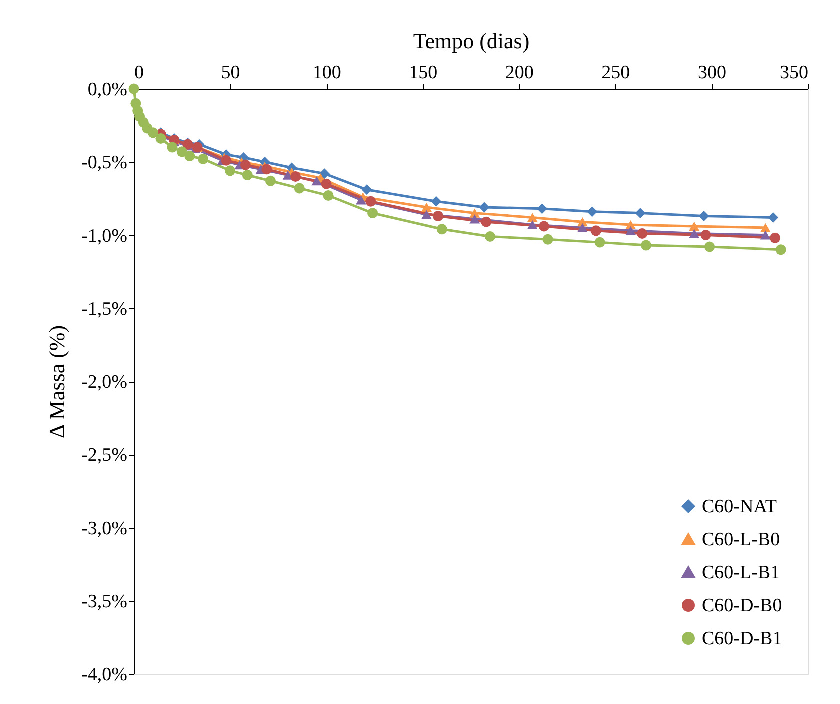 The height and width of the screenshot is (704, 840). Describe the element at coordinates (742, 606) in the screenshot. I see `legend-label: C60-D-B0` at that location.